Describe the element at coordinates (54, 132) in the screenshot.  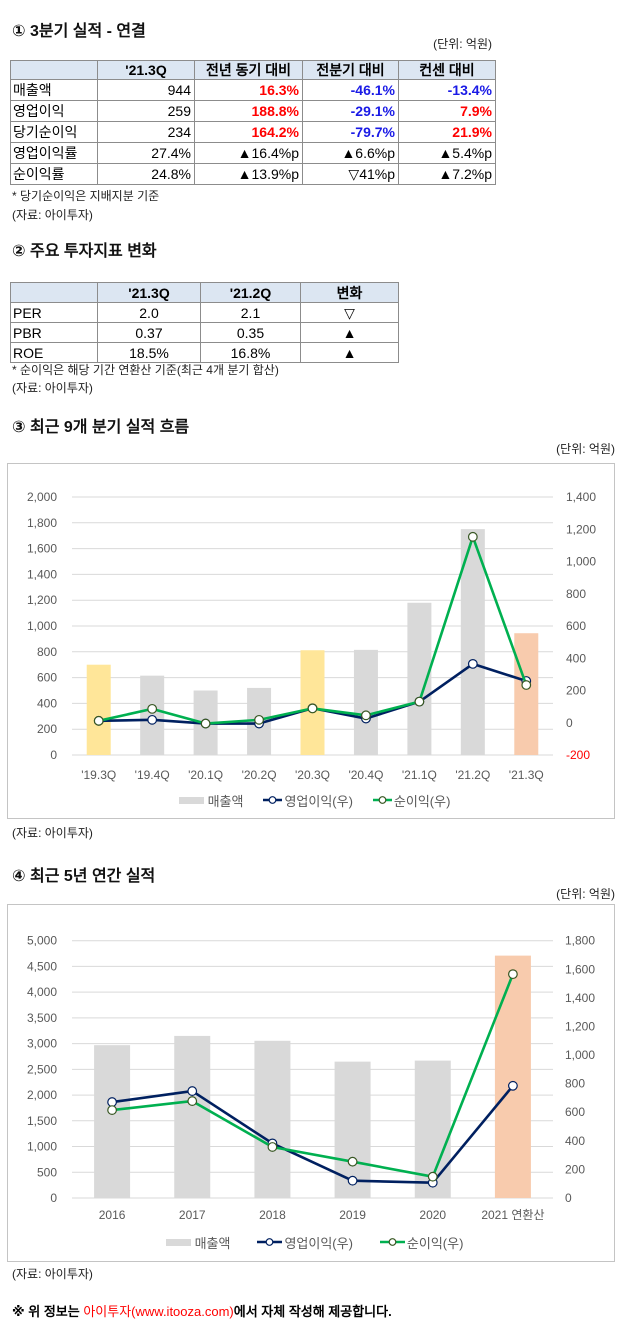
I see `row-label: 당기순이익` at that location.